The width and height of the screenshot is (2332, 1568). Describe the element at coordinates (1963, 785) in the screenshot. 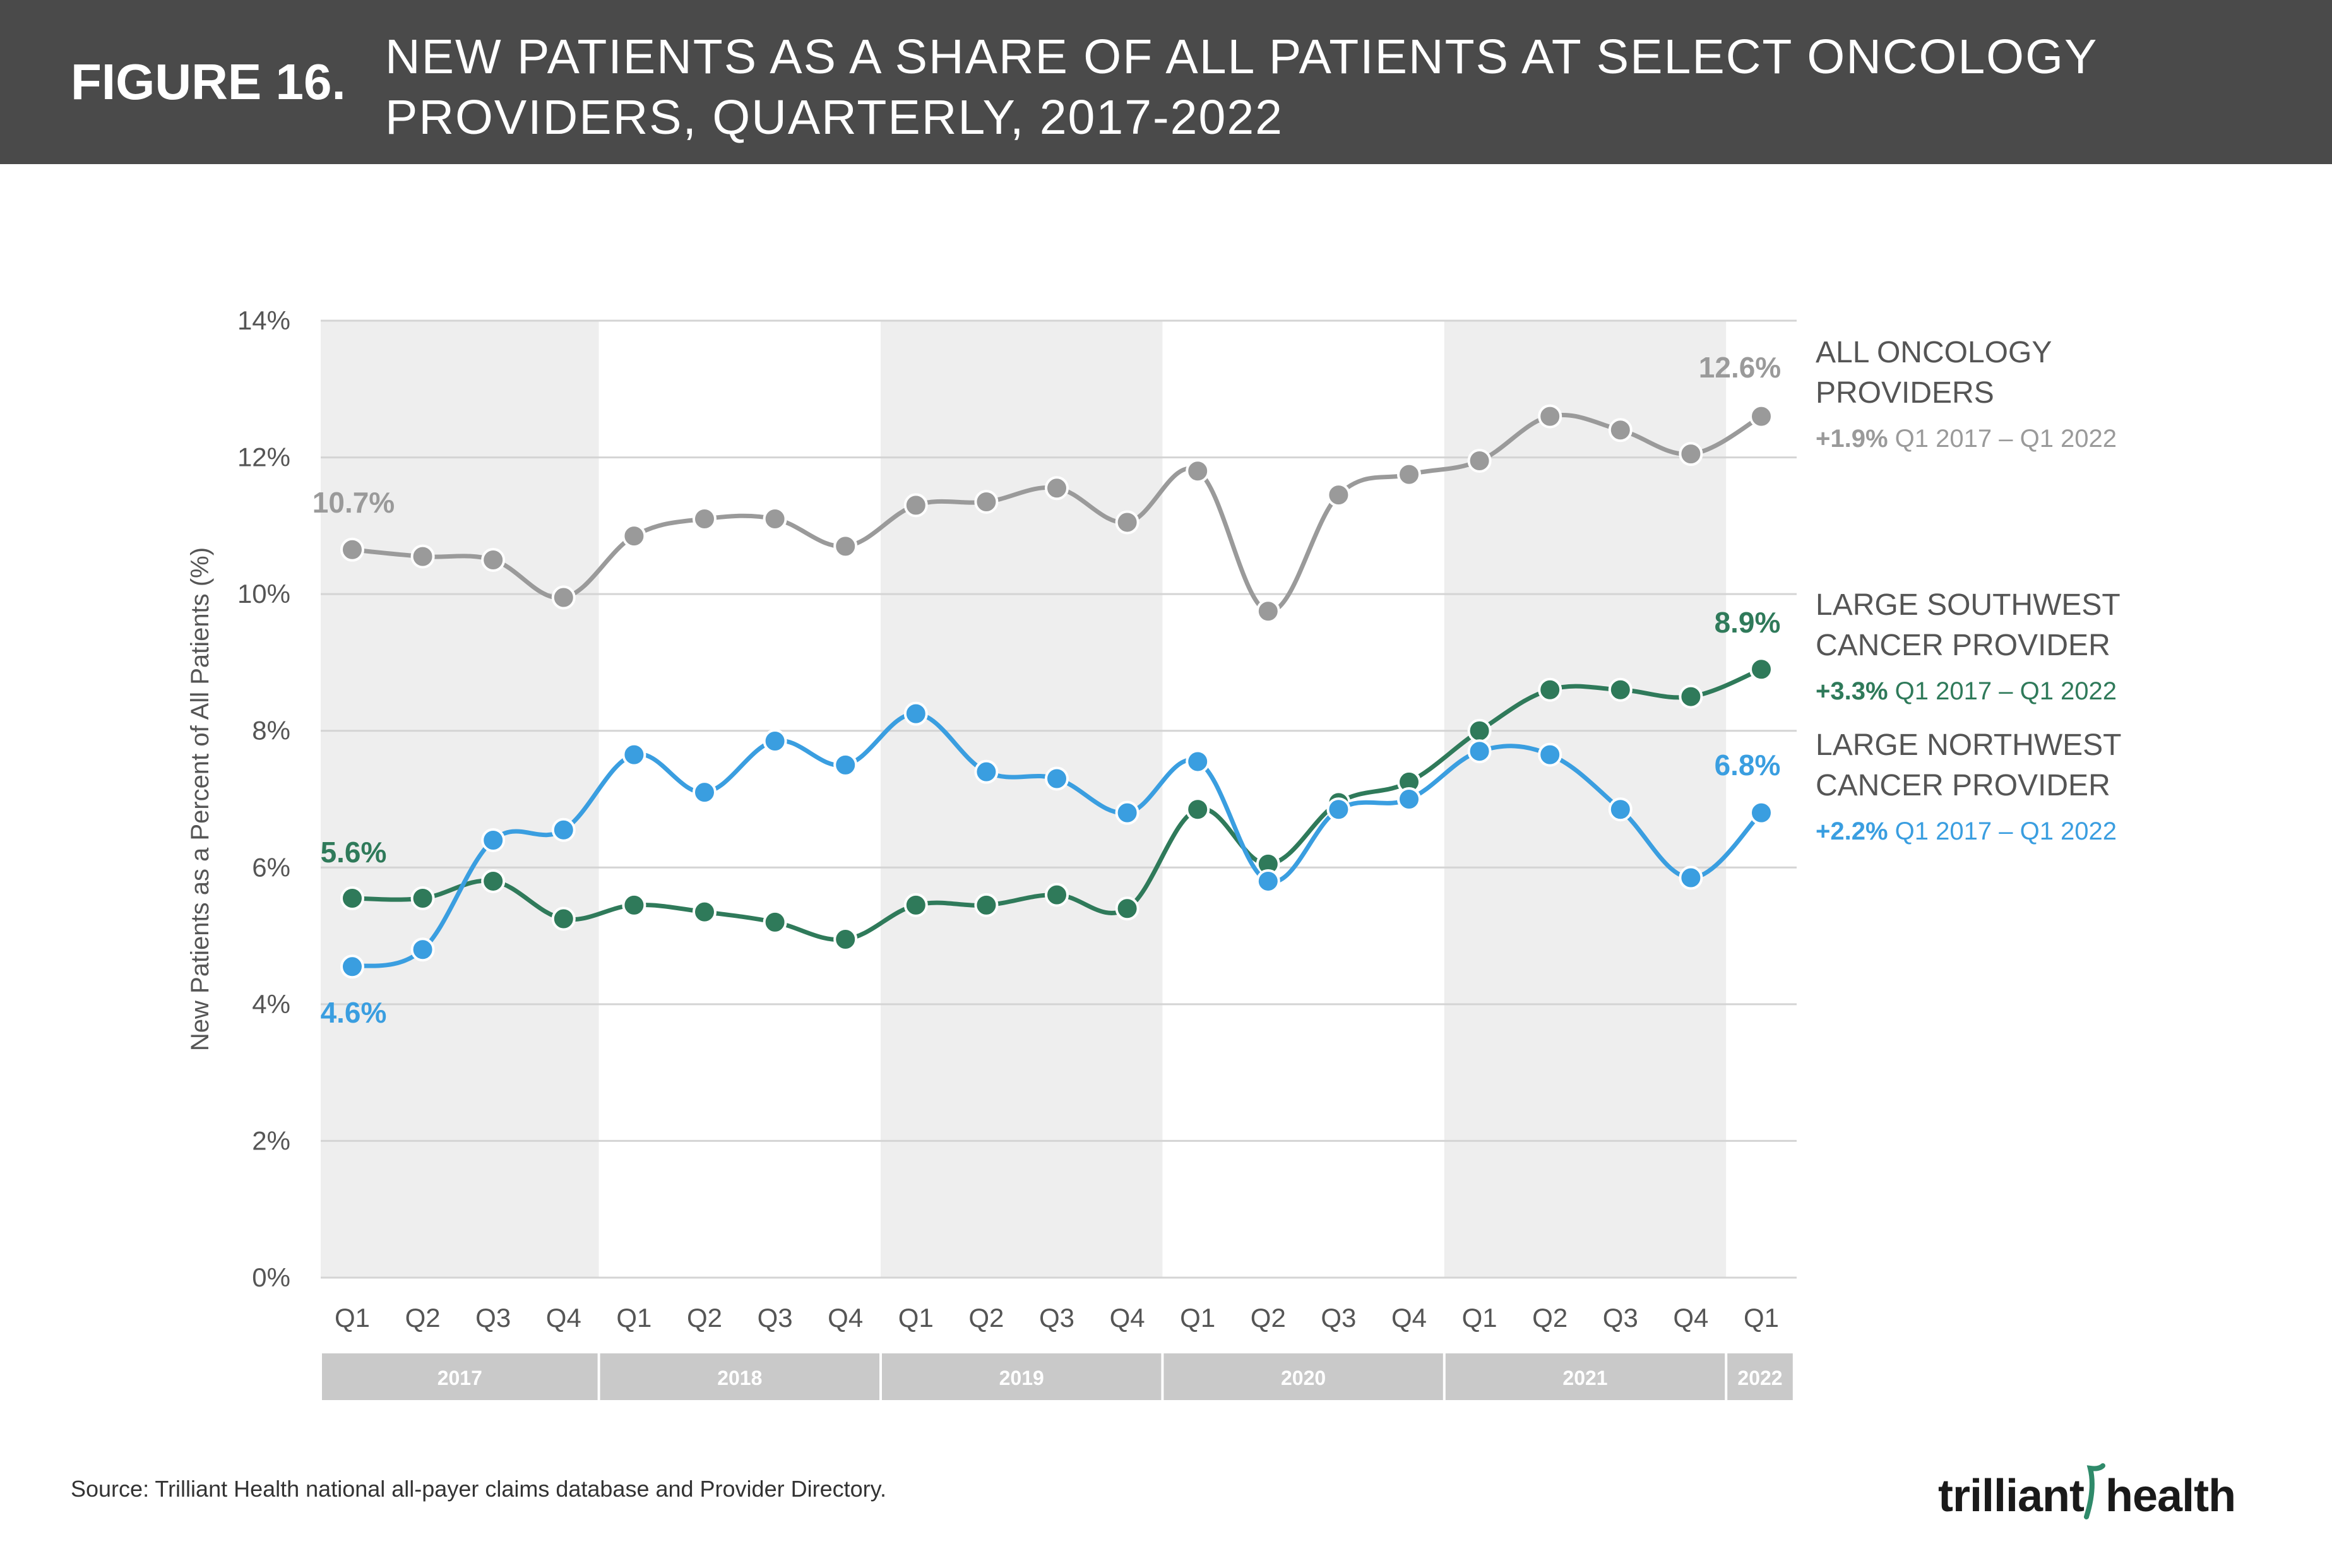

I see `legend-name-line-2-northwest: CANCER PROVIDER` at that location.